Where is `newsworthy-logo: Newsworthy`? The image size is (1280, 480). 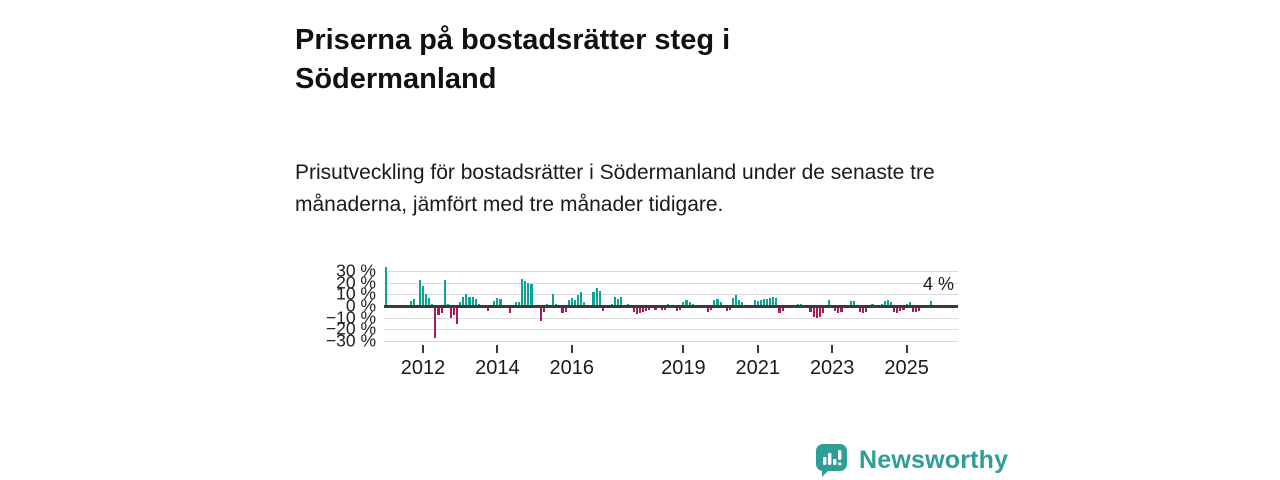 newsworthy-logo: Newsworthy is located at coordinates (911, 460).